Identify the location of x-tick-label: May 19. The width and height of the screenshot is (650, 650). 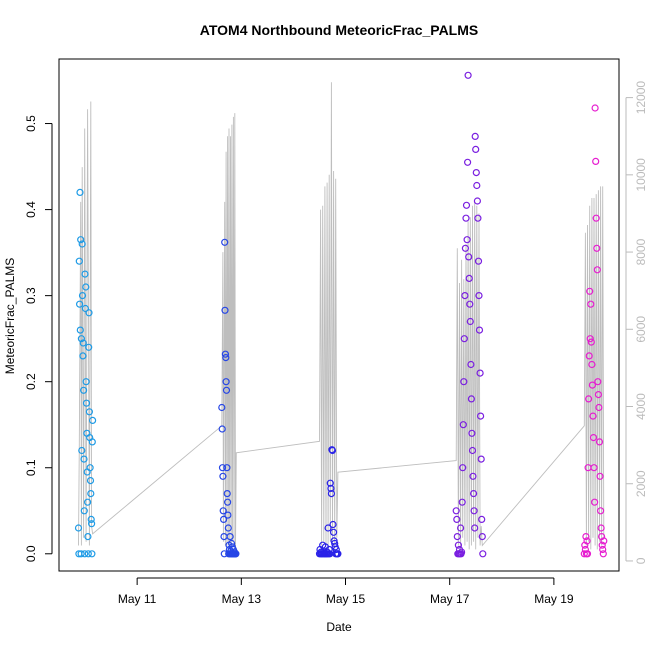
(554, 599).